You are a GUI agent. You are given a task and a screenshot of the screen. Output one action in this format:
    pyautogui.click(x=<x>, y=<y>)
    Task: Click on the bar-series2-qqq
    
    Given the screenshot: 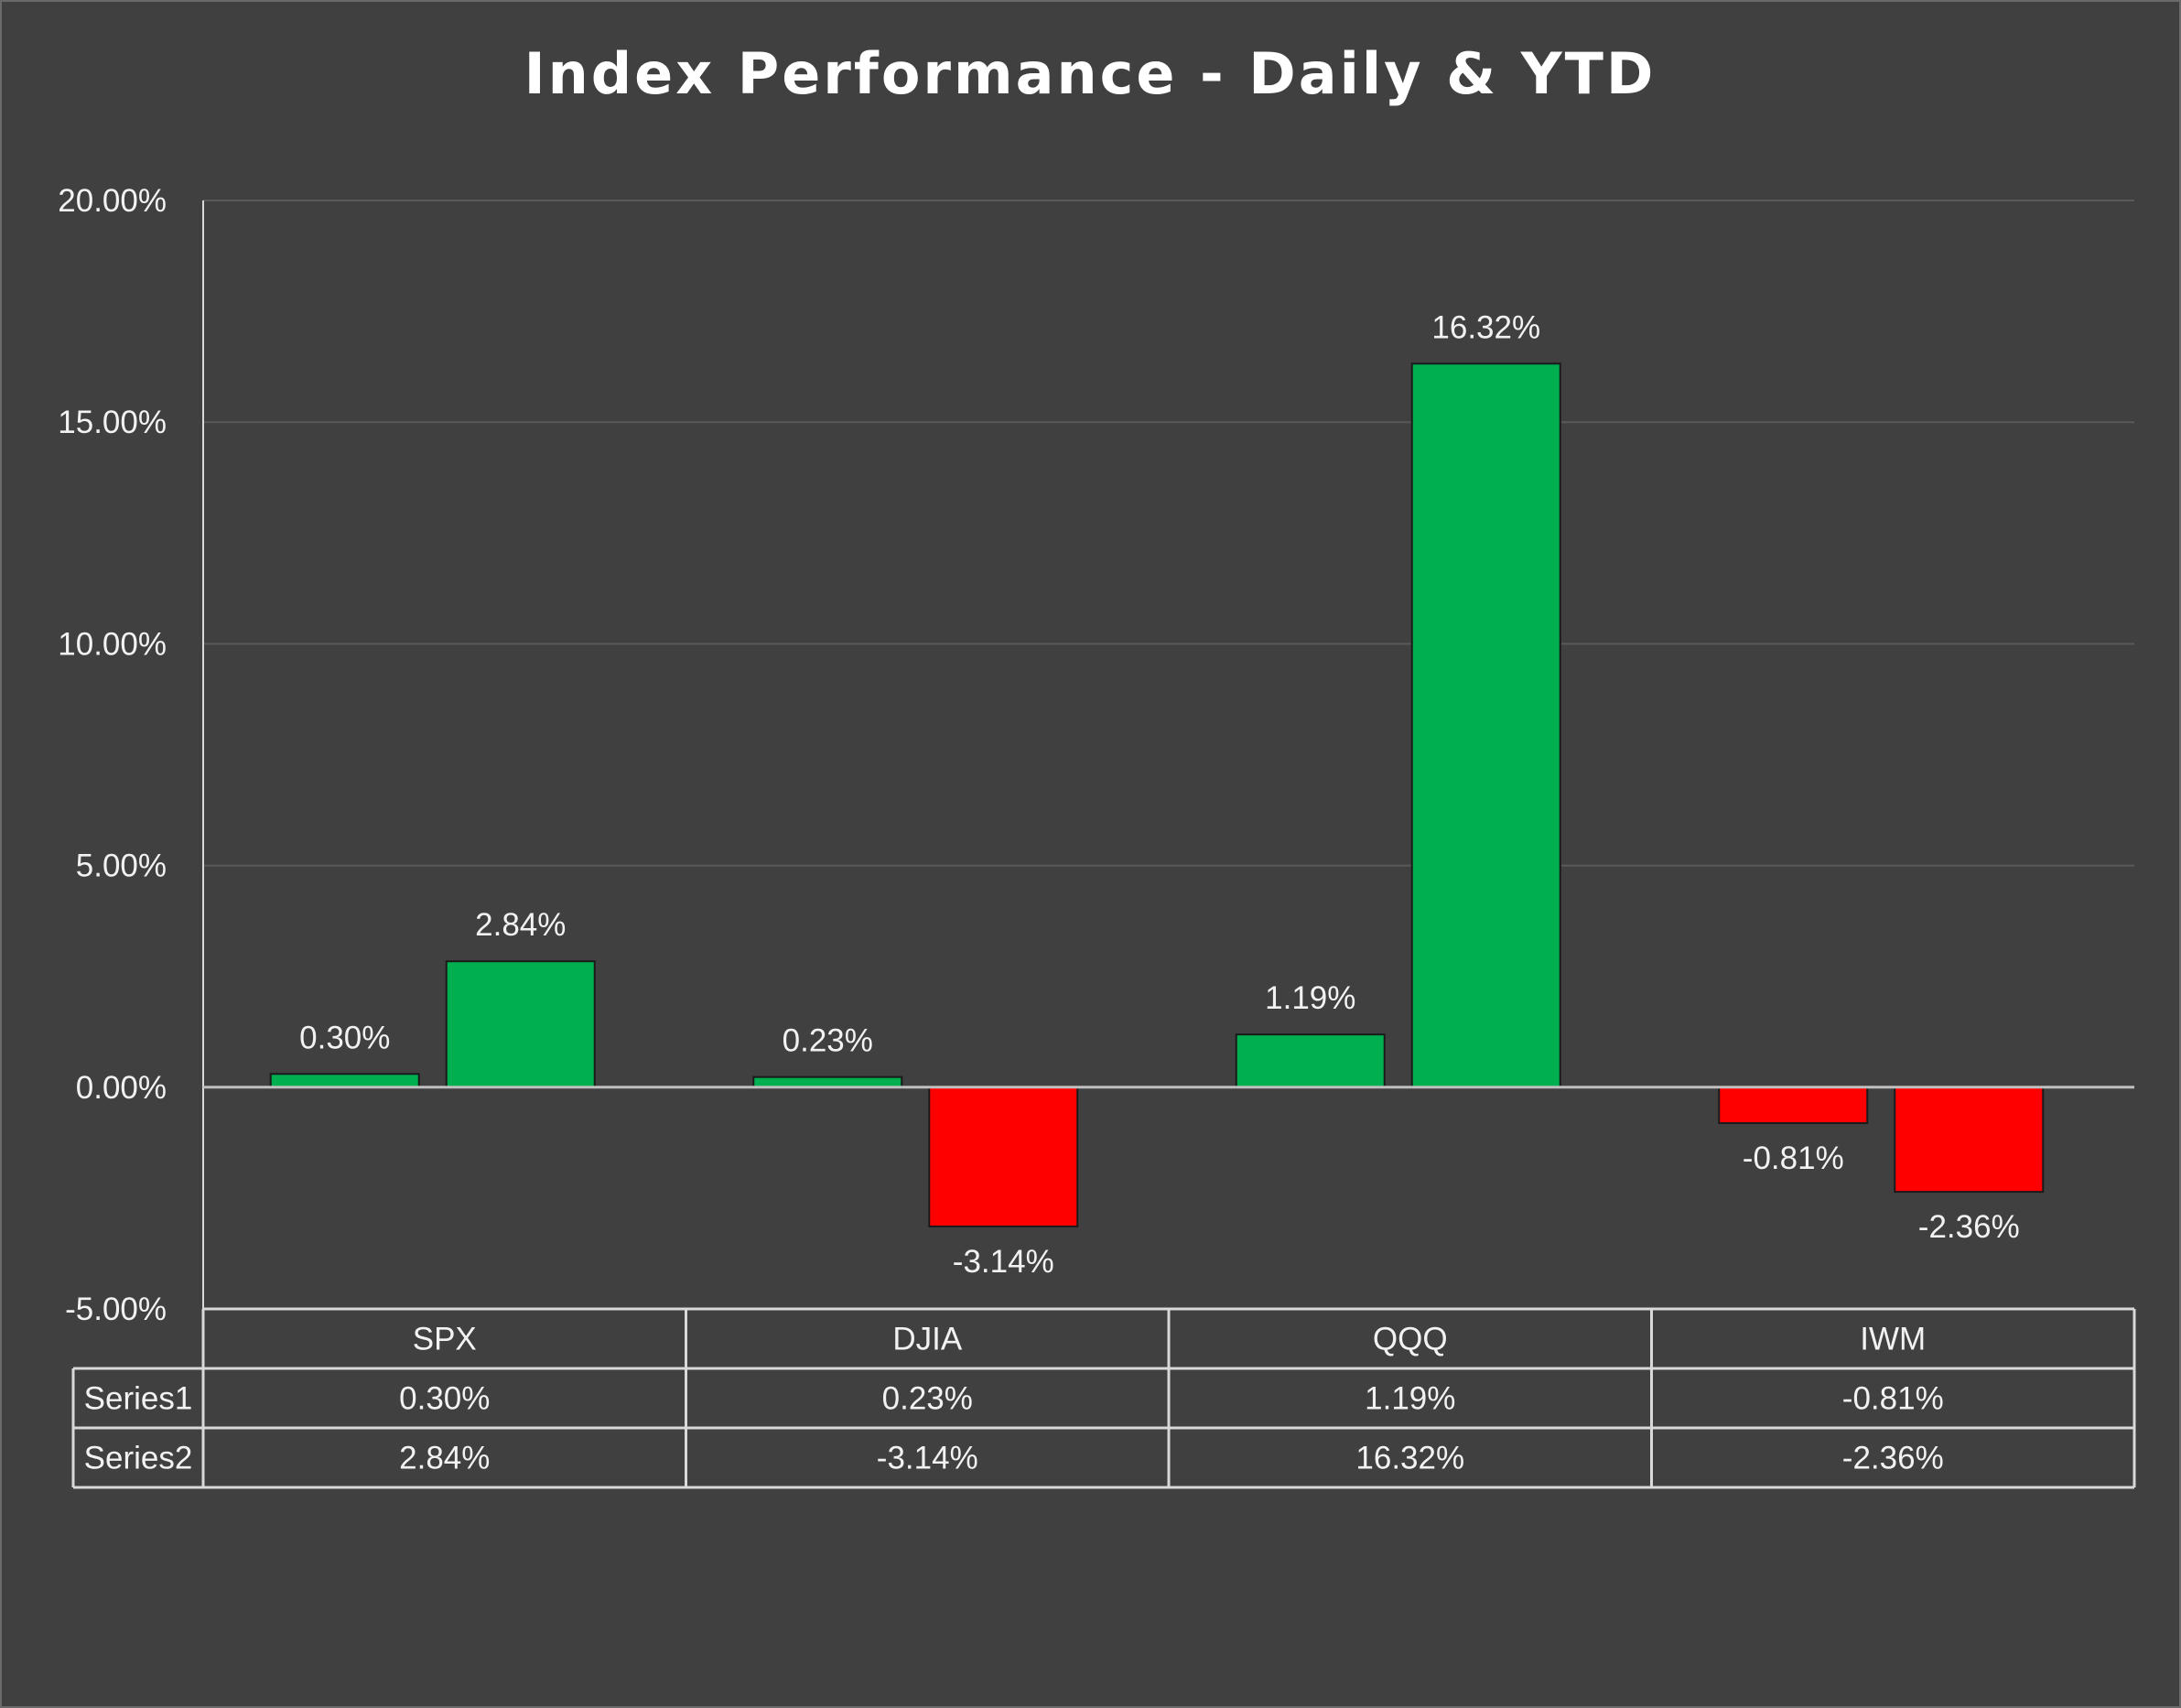 What is the action you would take?
    pyautogui.click(x=1486, y=725)
    